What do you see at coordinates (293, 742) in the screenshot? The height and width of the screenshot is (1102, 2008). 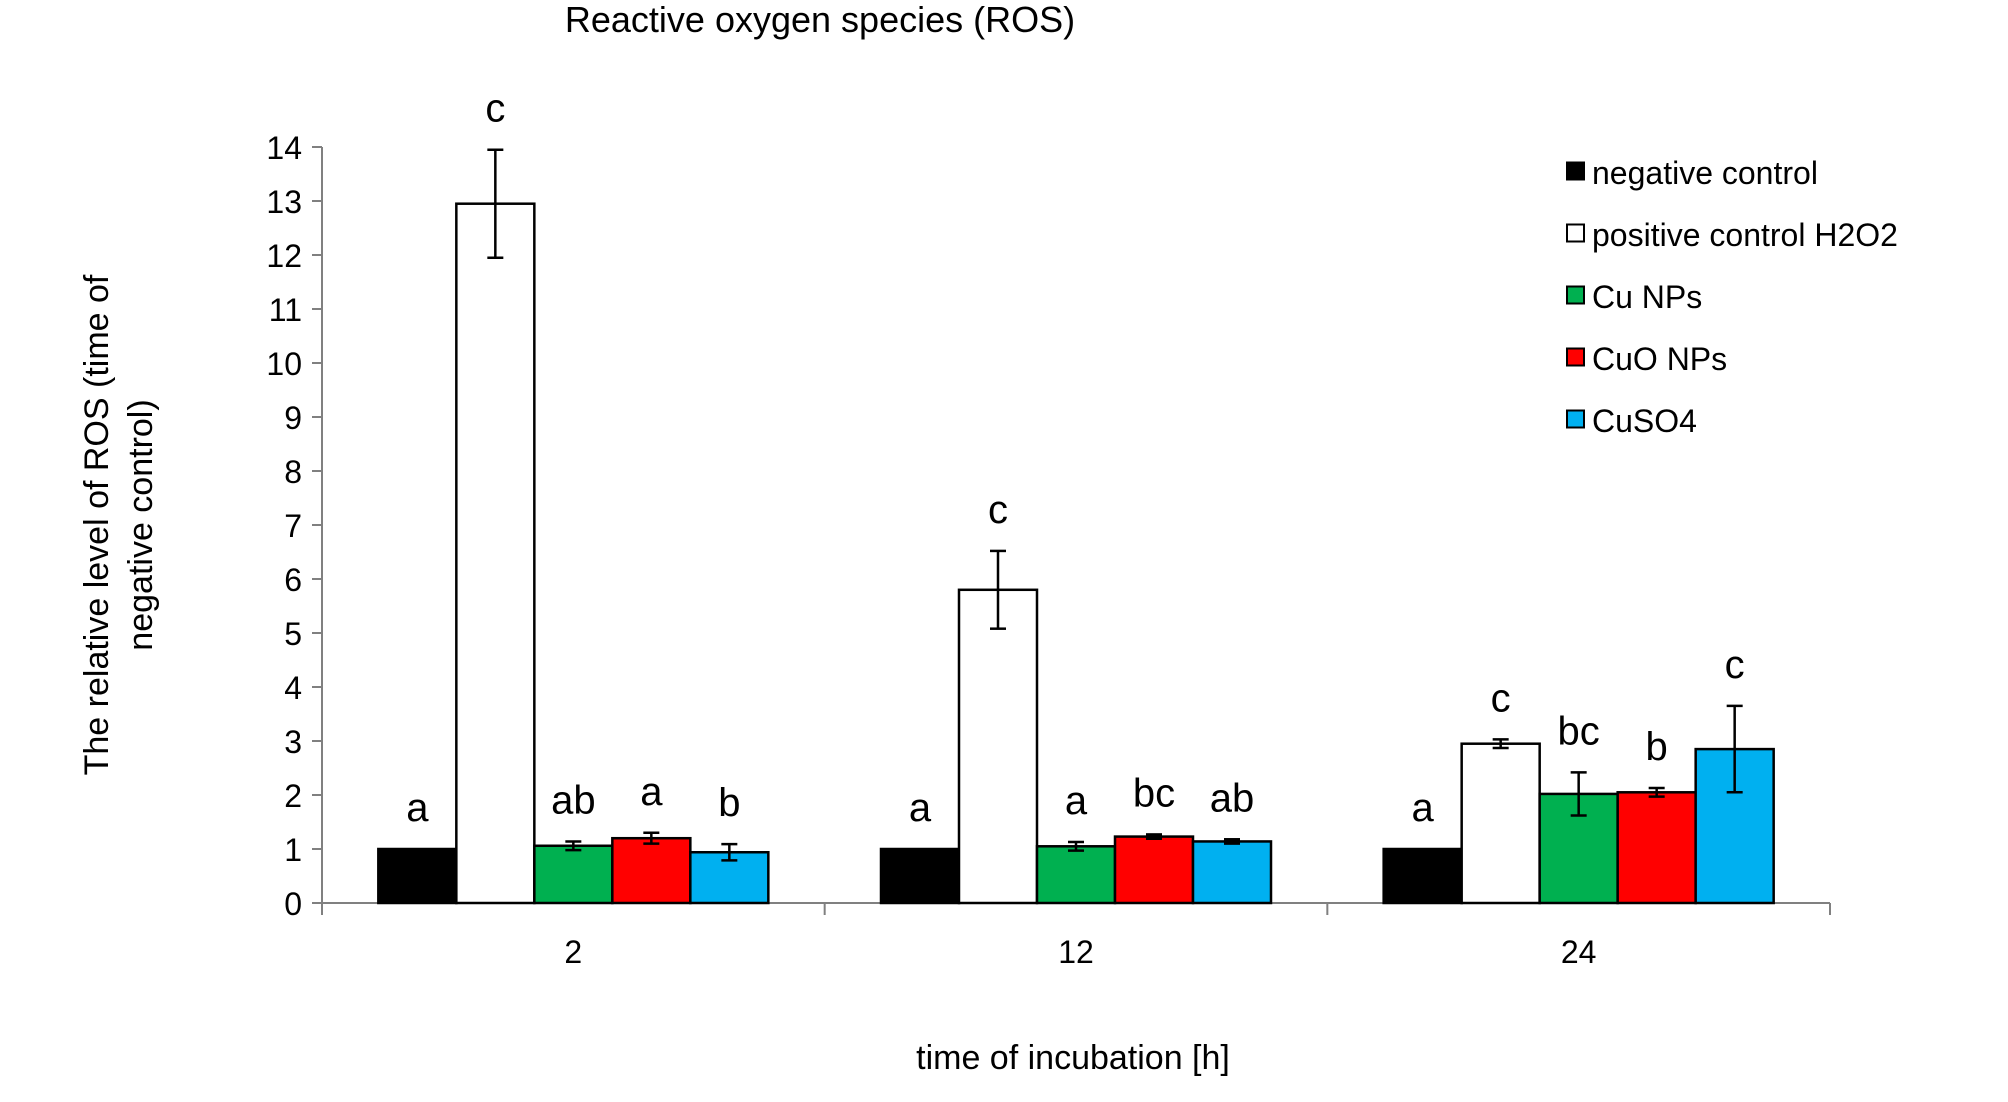 I see `y-tick-label: 3` at bounding box center [293, 742].